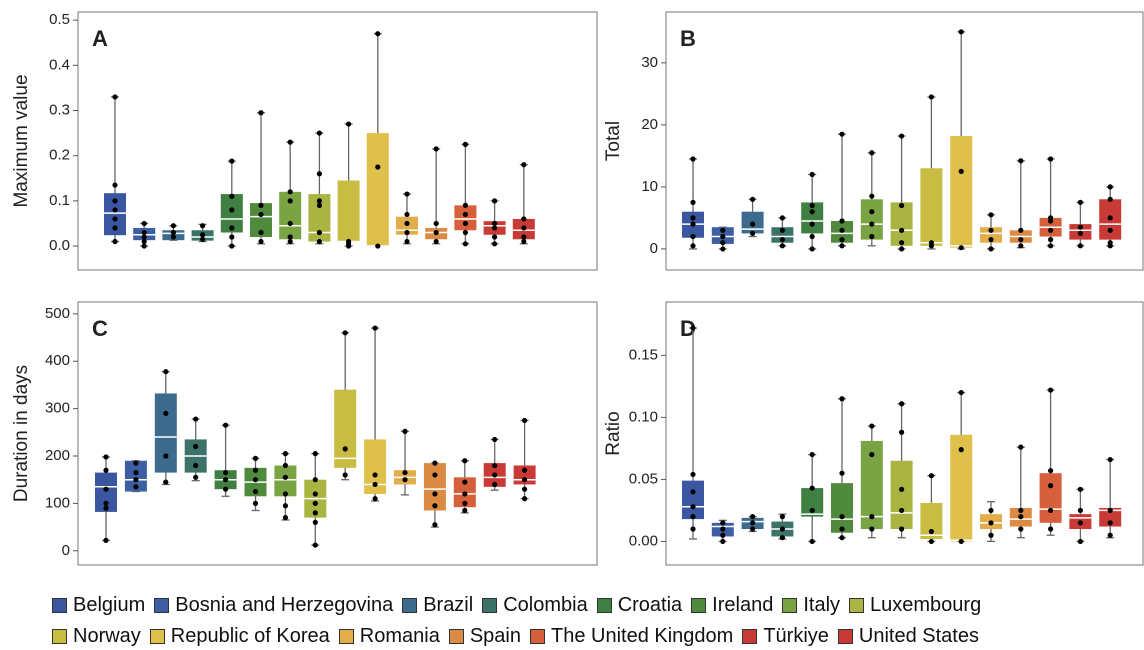 This screenshot has width=1144, height=650. I want to click on panel-label: D, so click(688, 328).